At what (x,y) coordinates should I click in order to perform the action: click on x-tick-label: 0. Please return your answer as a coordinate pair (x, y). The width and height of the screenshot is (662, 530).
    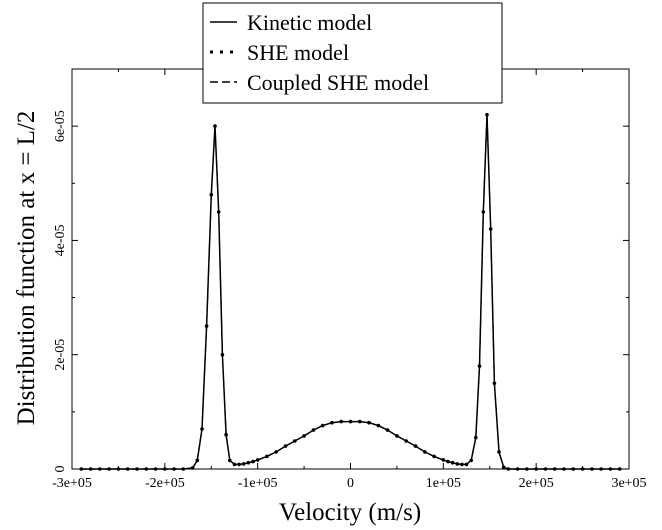
    Looking at the image, I should click on (350, 483).